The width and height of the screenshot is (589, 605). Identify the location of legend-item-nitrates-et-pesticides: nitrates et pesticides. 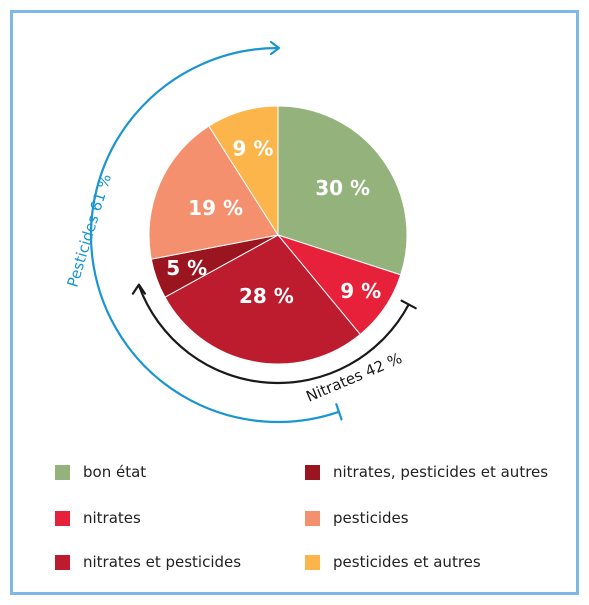
(148, 562).